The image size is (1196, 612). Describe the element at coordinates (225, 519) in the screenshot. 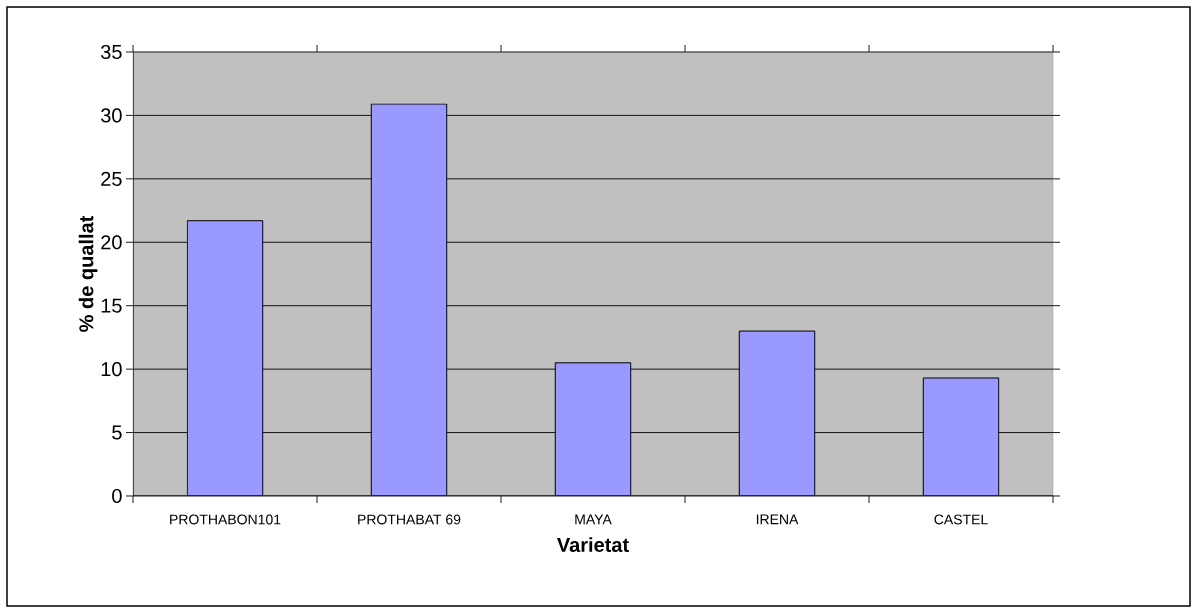

I see `x-tick-label: PROTHABON101` at that location.